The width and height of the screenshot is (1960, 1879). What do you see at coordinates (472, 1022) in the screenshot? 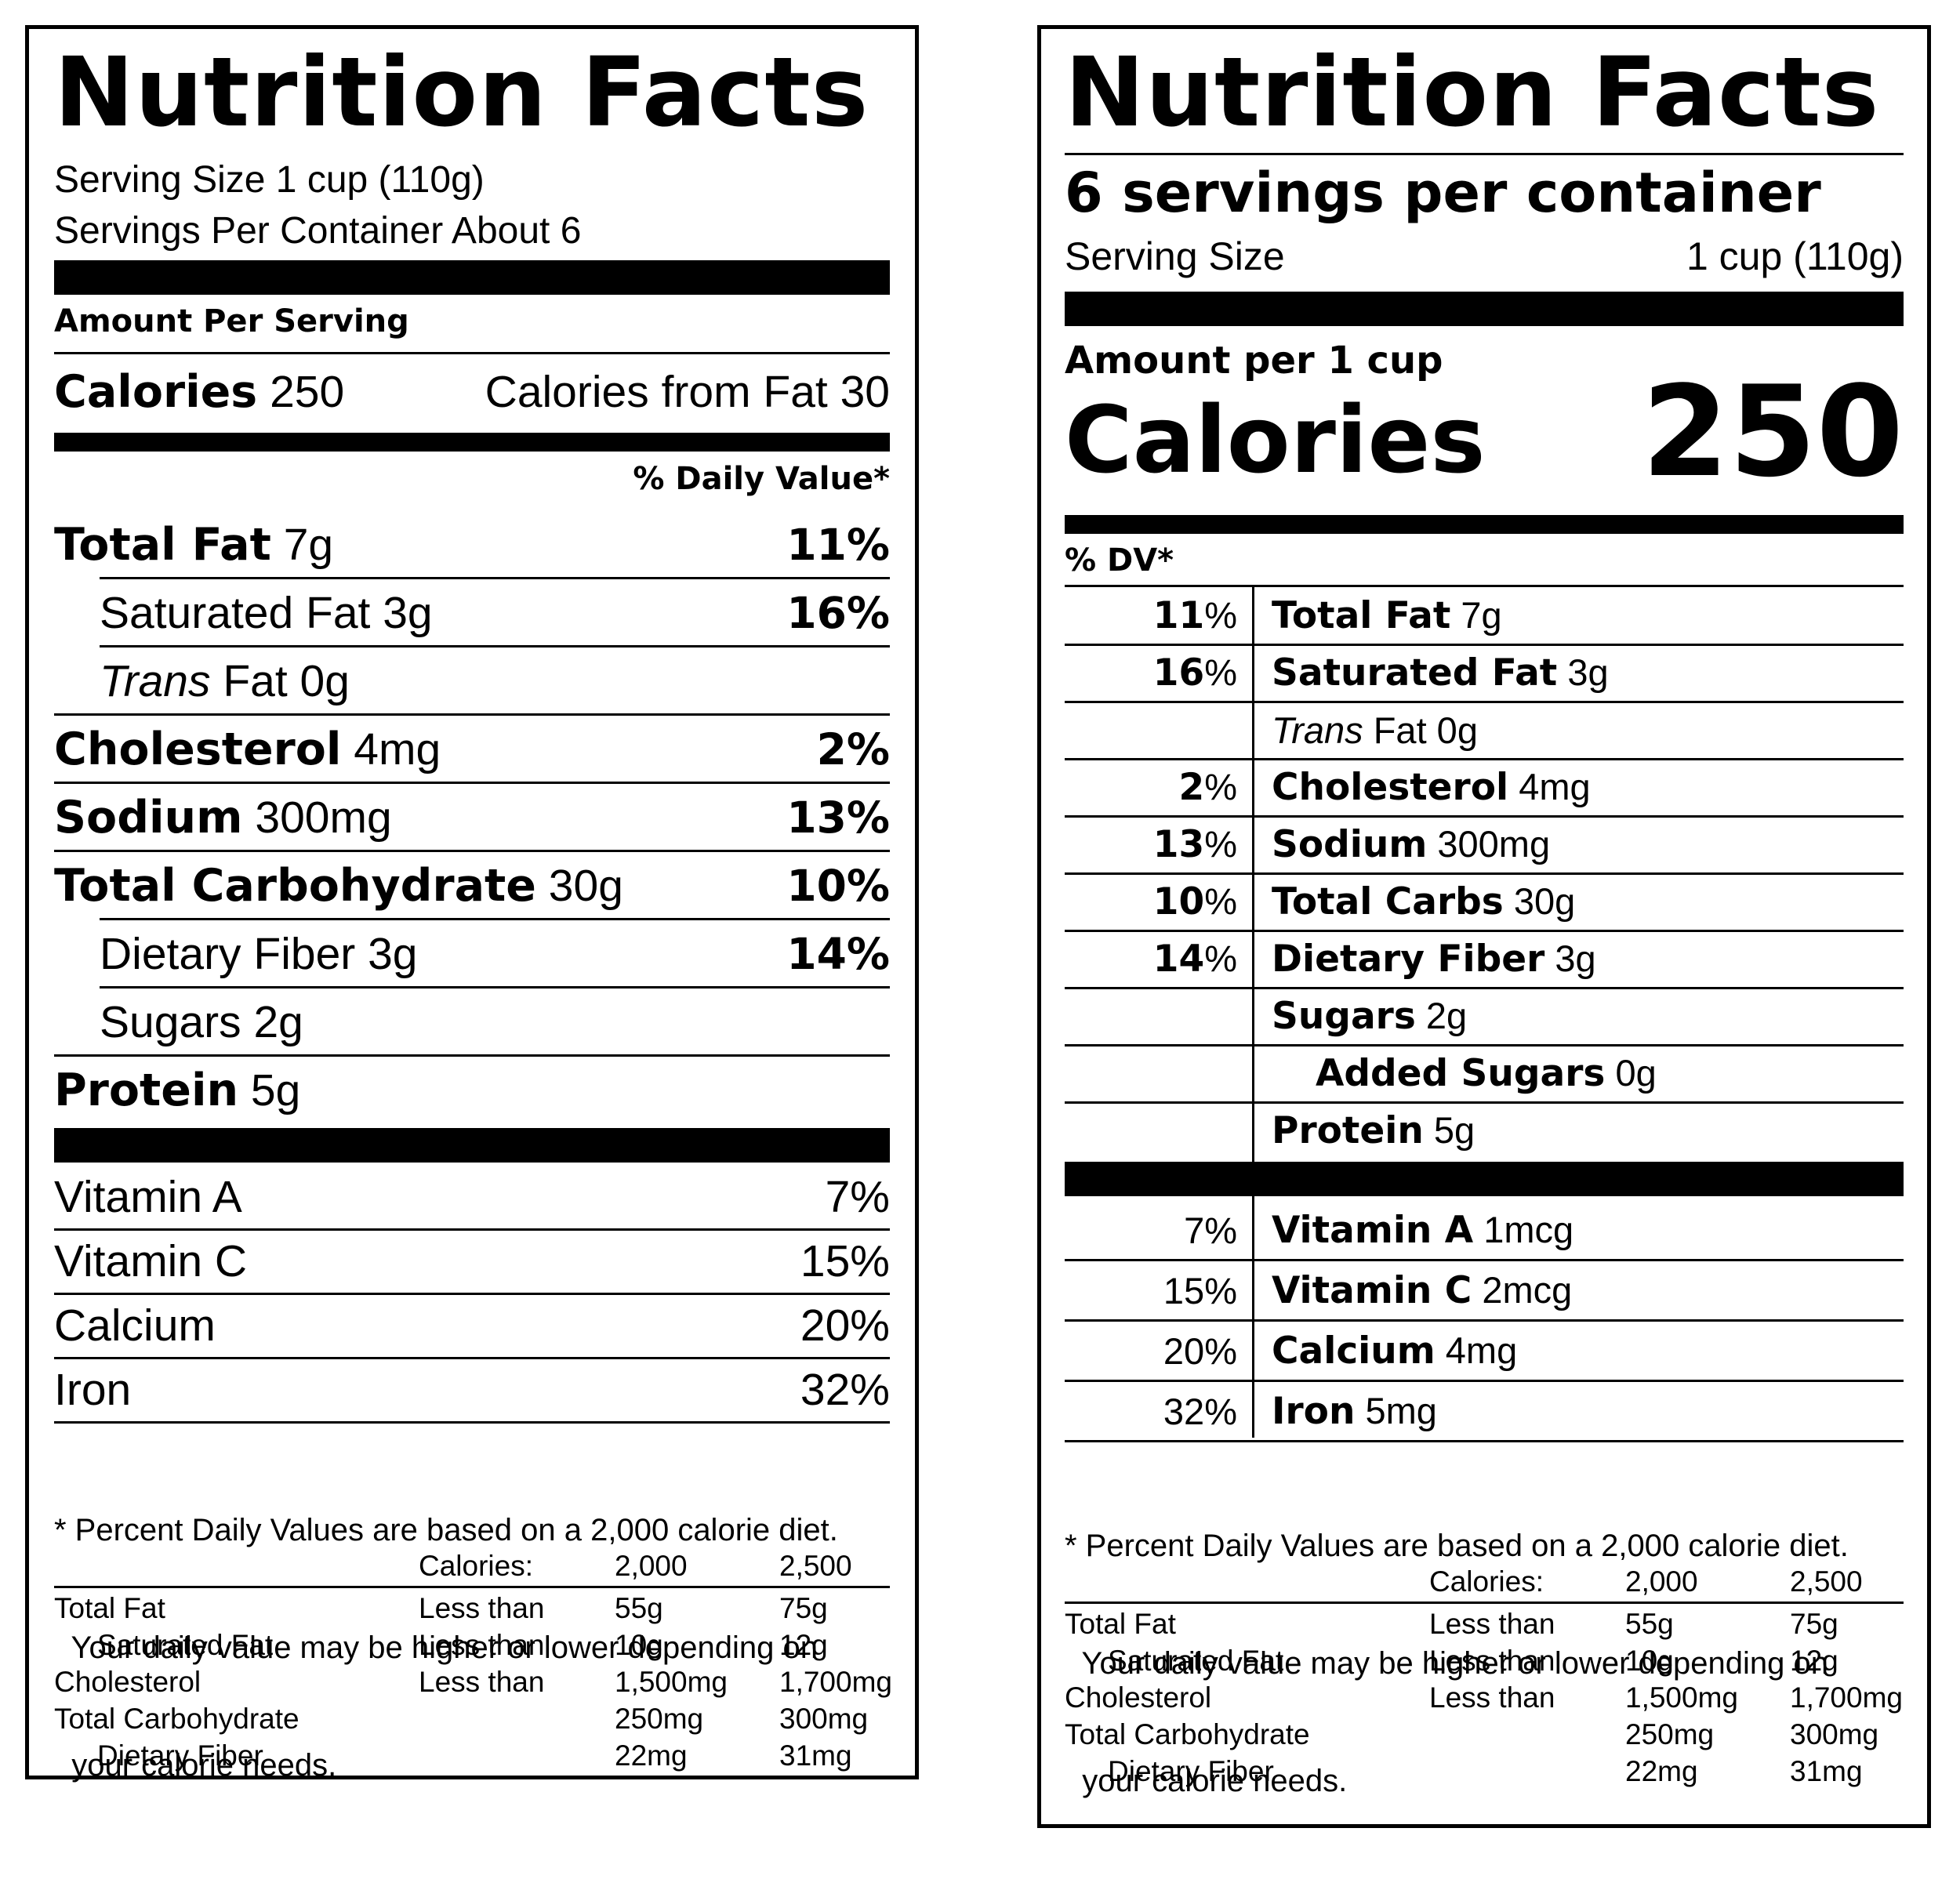
I see `nutrient-row: Sugars 2g` at bounding box center [472, 1022].